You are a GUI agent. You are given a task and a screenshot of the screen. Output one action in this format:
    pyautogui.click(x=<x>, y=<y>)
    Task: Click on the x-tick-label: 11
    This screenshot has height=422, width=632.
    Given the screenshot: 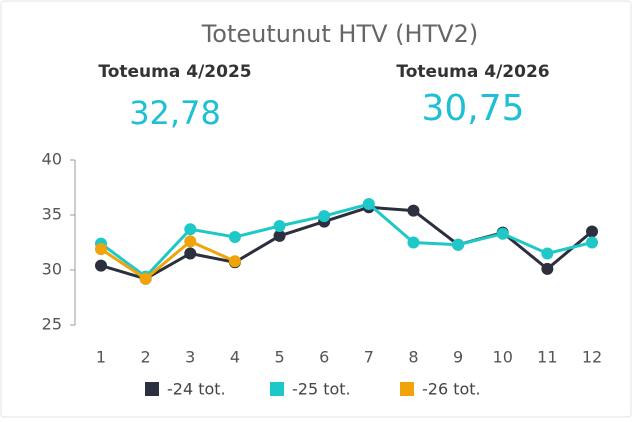 What is the action you would take?
    pyautogui.click(x=547, y=357)
    